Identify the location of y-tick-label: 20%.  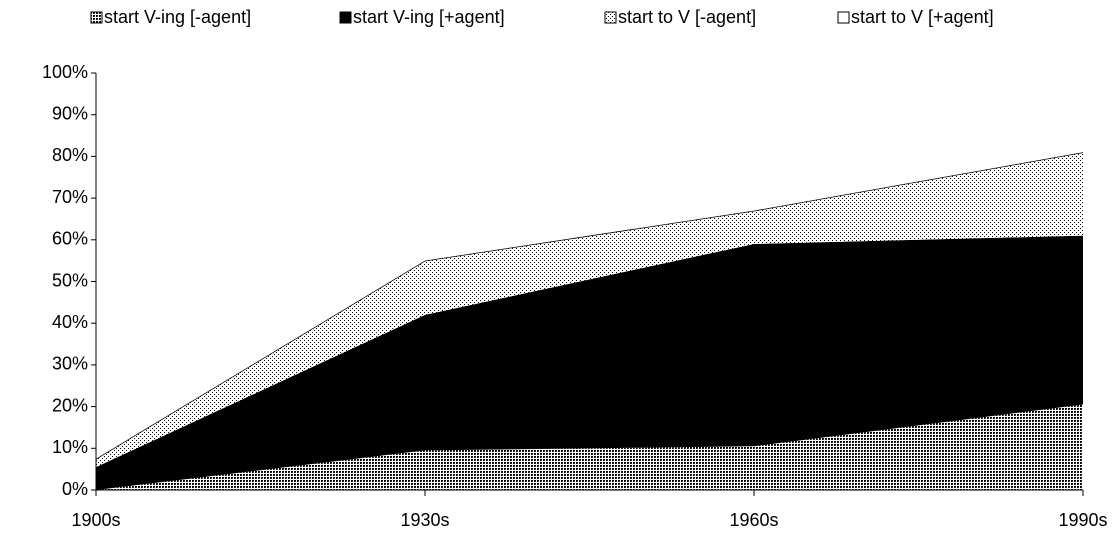
(70, 405).